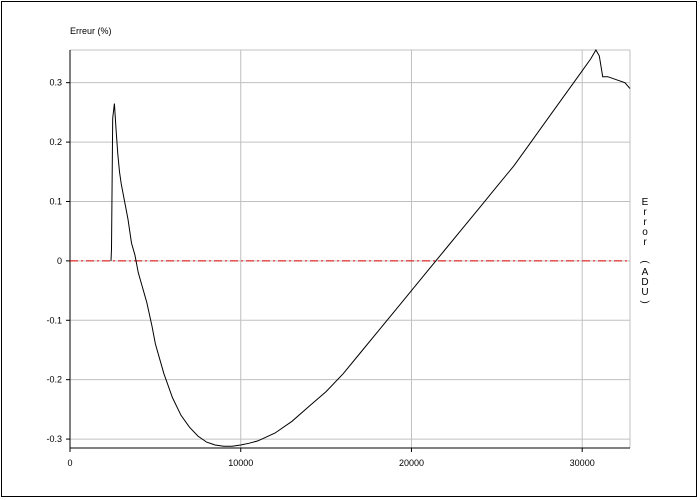  What do you see at coordinates (54, 380) in the screenshot?
I see `y-tick-label: -0.2` at bounding box center [54, 380].